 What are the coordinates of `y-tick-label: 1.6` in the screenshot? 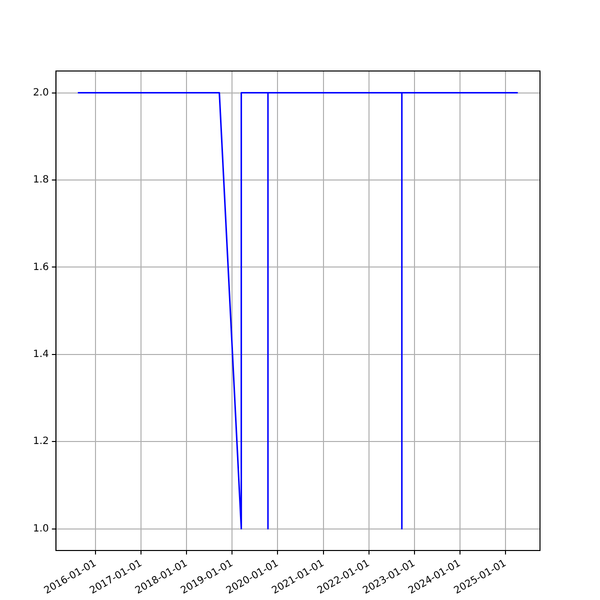 It's located at (40, 267).